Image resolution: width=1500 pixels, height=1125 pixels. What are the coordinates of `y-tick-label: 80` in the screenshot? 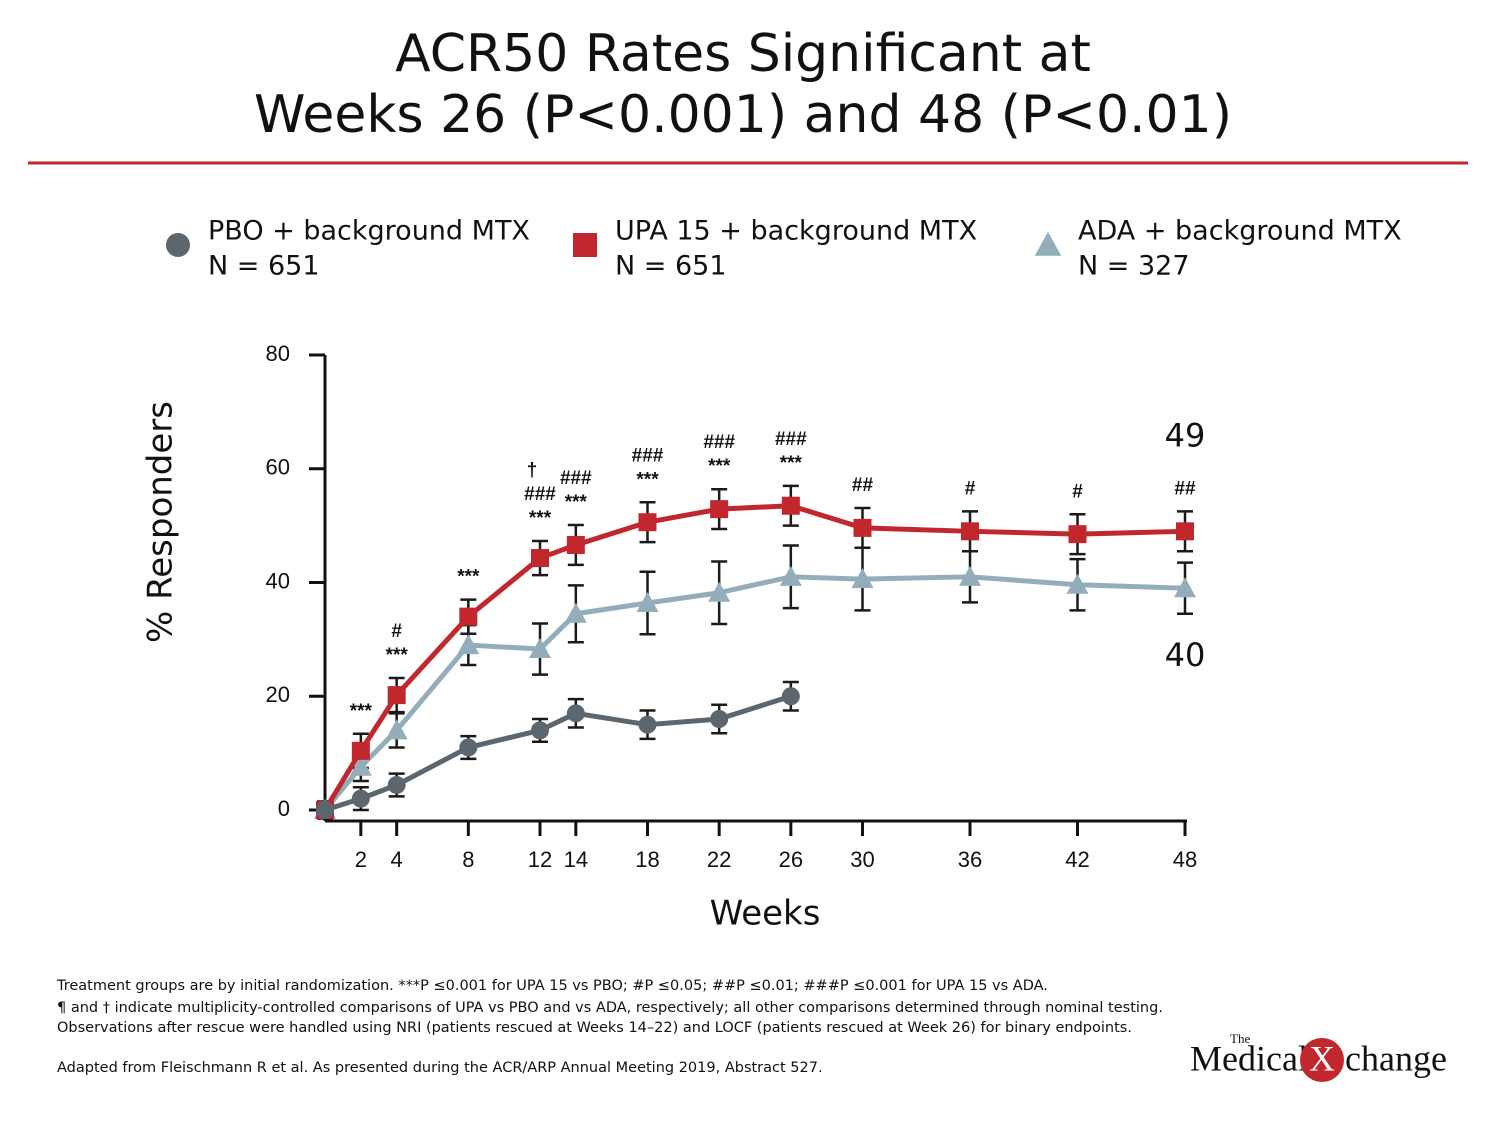 It's located at (278, 353).